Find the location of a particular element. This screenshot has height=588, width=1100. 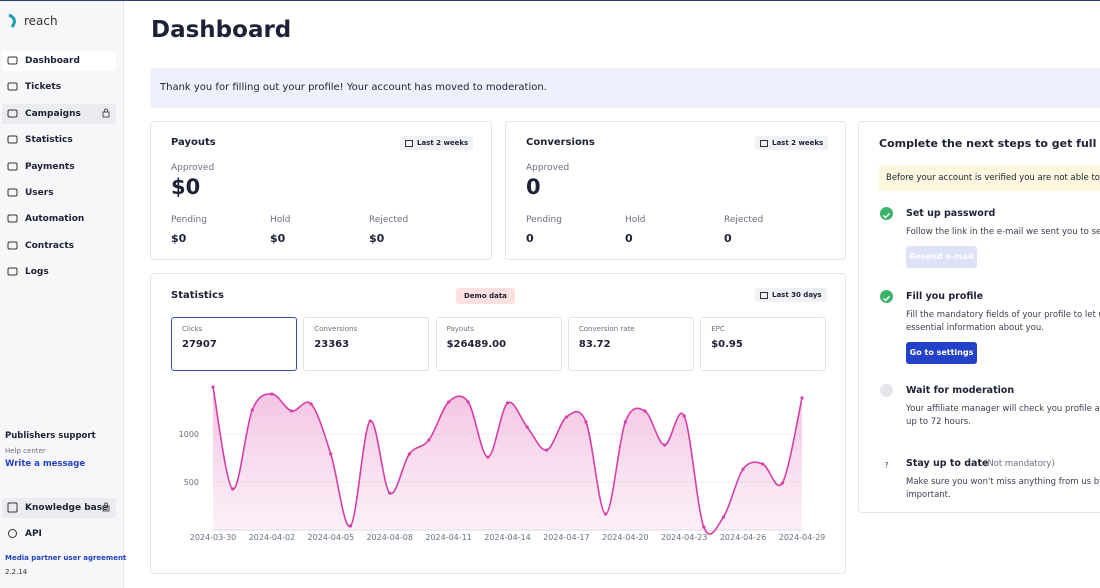

y-tick-label: 1000 is located at coordinates (189, 434).